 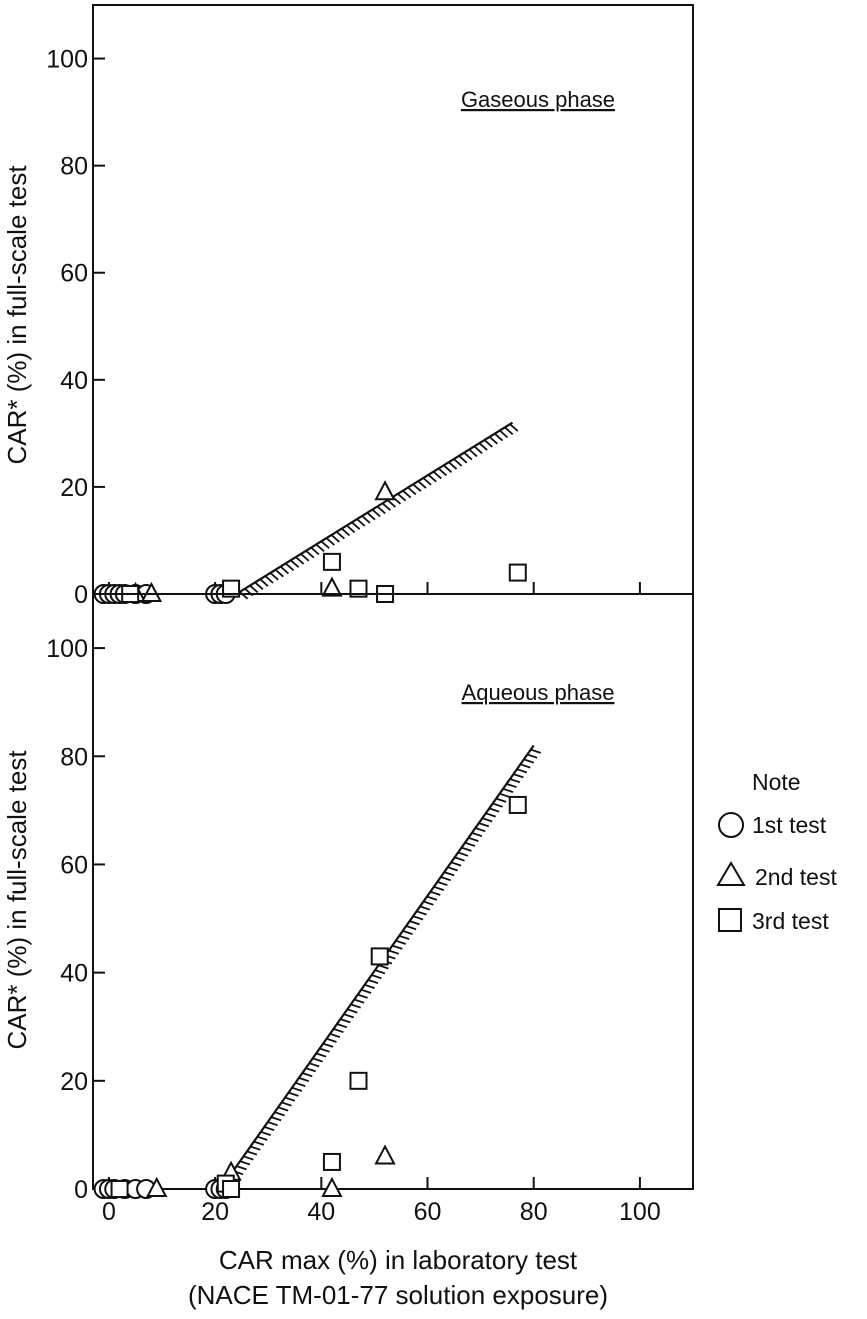 What do you see at coordinates (428, 1212) in the screenshot?
I see `x-tick-label: 60` at bounding box center [428, 1212].